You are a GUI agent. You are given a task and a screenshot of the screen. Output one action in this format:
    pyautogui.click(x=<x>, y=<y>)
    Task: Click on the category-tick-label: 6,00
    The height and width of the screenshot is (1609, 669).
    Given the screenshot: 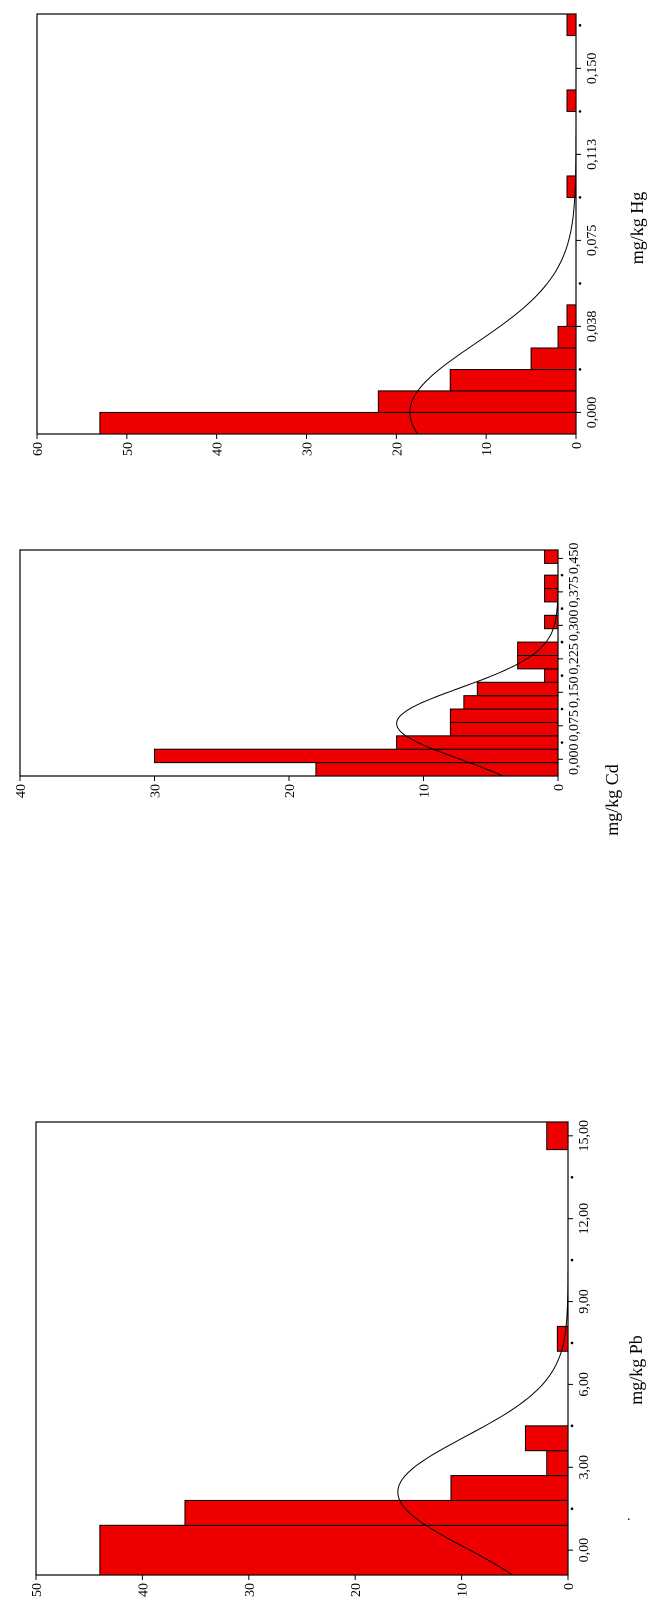 What is the action you would take?
    pyautogui.click(x=584, y=1384)
    